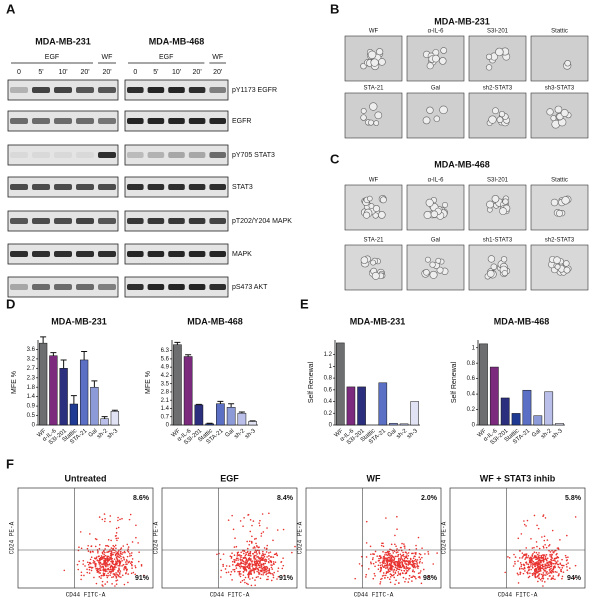 This screenshot has width=600, height=606. Describe the element at coordinates (31, 369) in the screenshot. I see `y-tick-label: 2.7` at that location.